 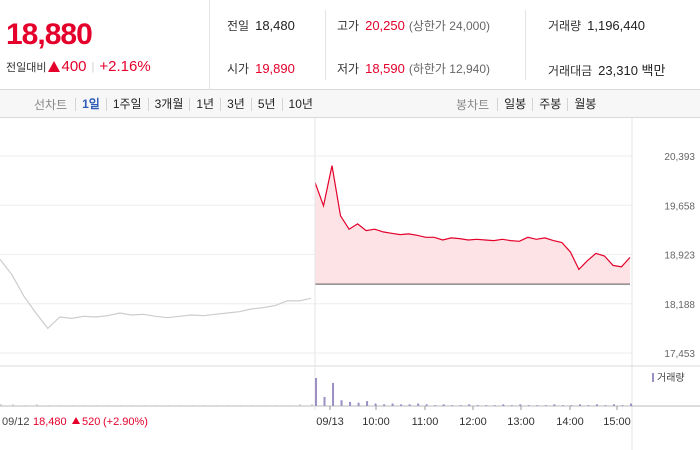 What do you see at coordinates (91, 422) in the screenshot?
I see `prev-day-change: 520` at bounding box center [91, 422].